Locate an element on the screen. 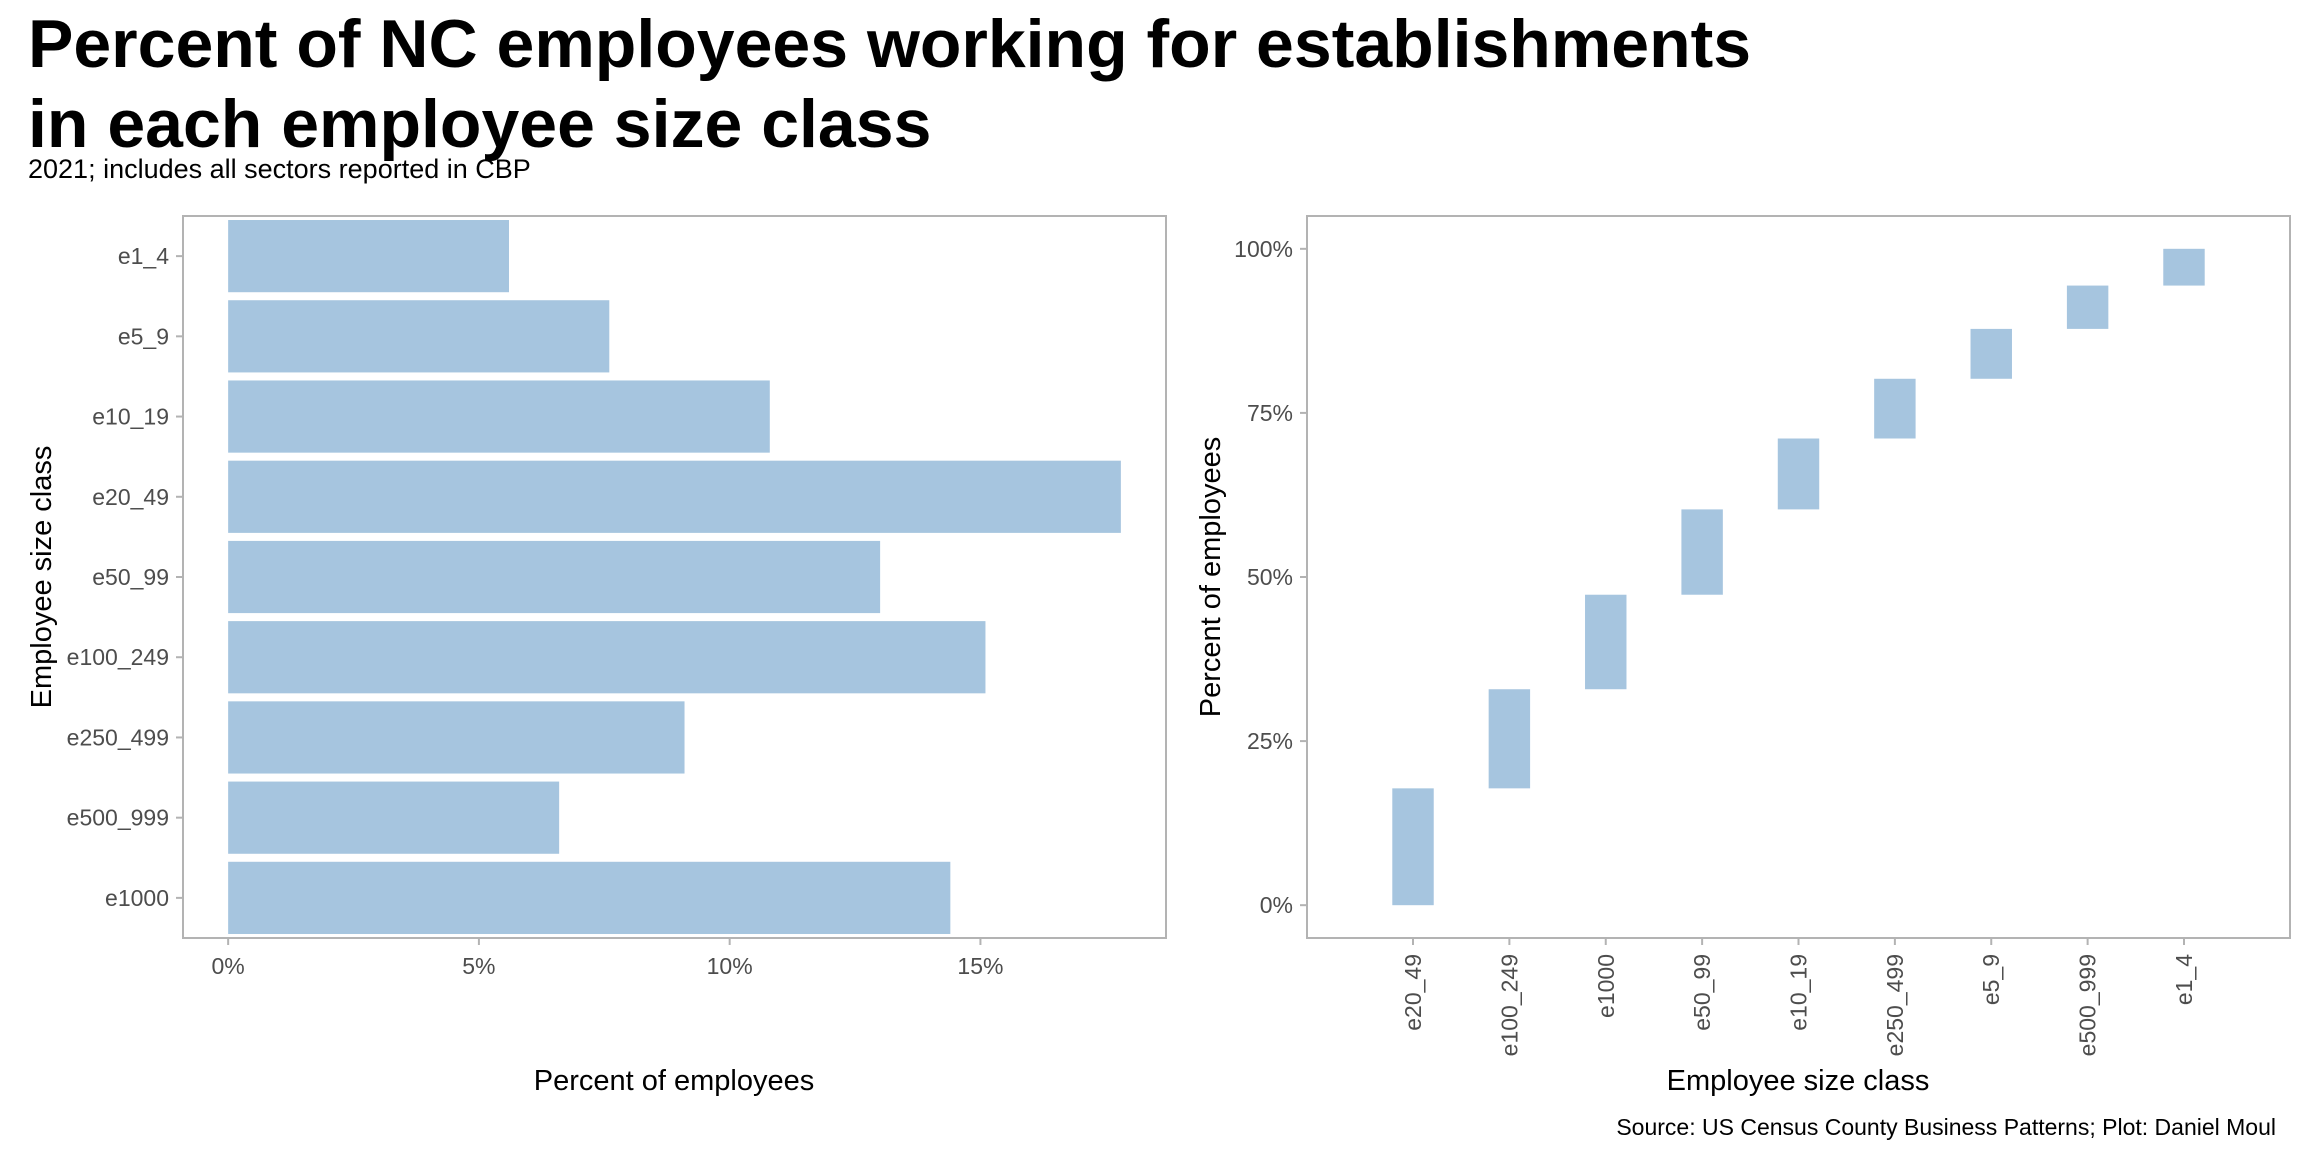 The height and width of the screenshot is (1152, 2304). x-tick-label-e1000: e1000 is located at coordinates (1606, 986).